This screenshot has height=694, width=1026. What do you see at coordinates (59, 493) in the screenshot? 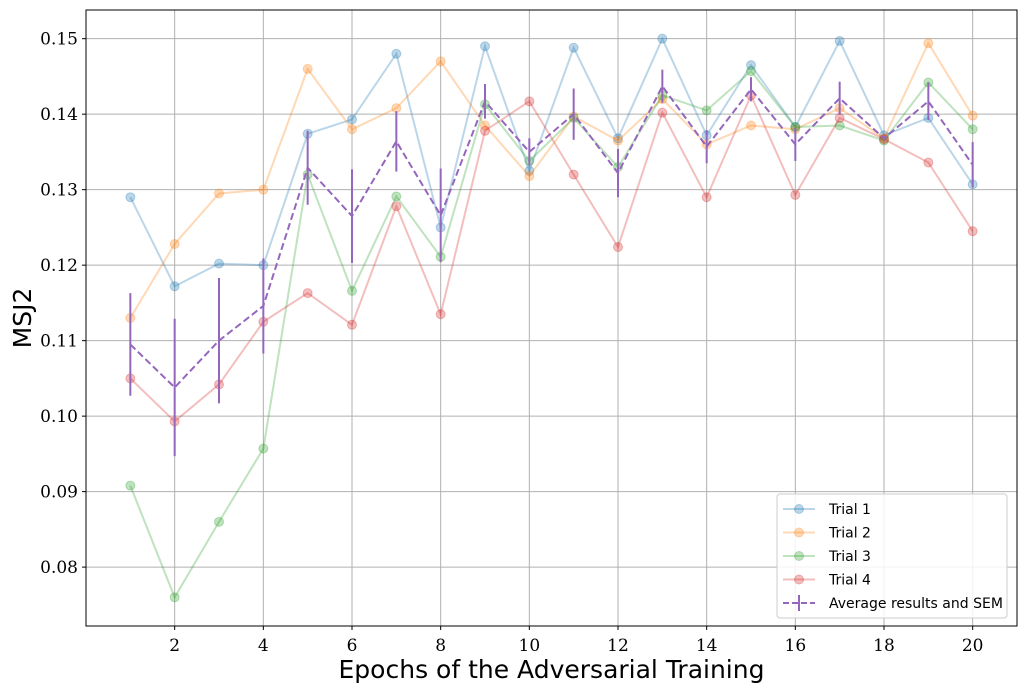
I see `y-tick-label: 0.09` at bounding box center [59, 493].